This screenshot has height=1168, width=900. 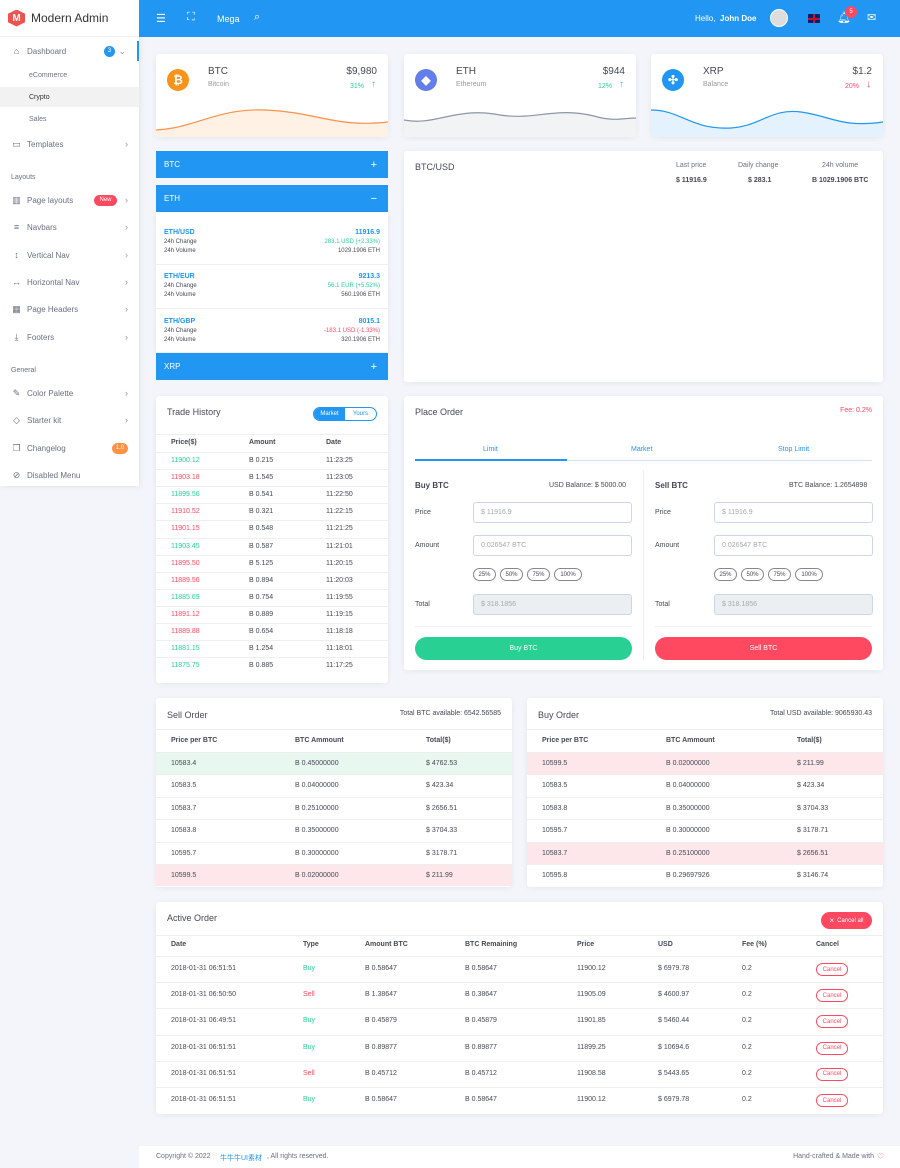 I want to click on eth-pairs-panel, so click(x=272, y=282).